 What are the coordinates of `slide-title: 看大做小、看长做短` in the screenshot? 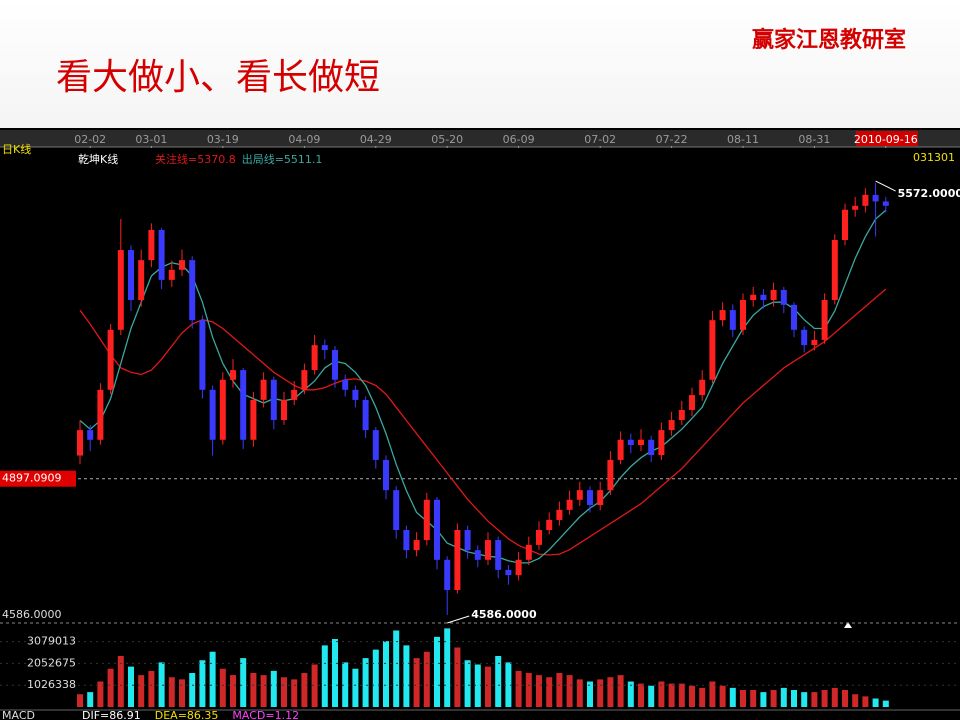 It's located at (218, 77).